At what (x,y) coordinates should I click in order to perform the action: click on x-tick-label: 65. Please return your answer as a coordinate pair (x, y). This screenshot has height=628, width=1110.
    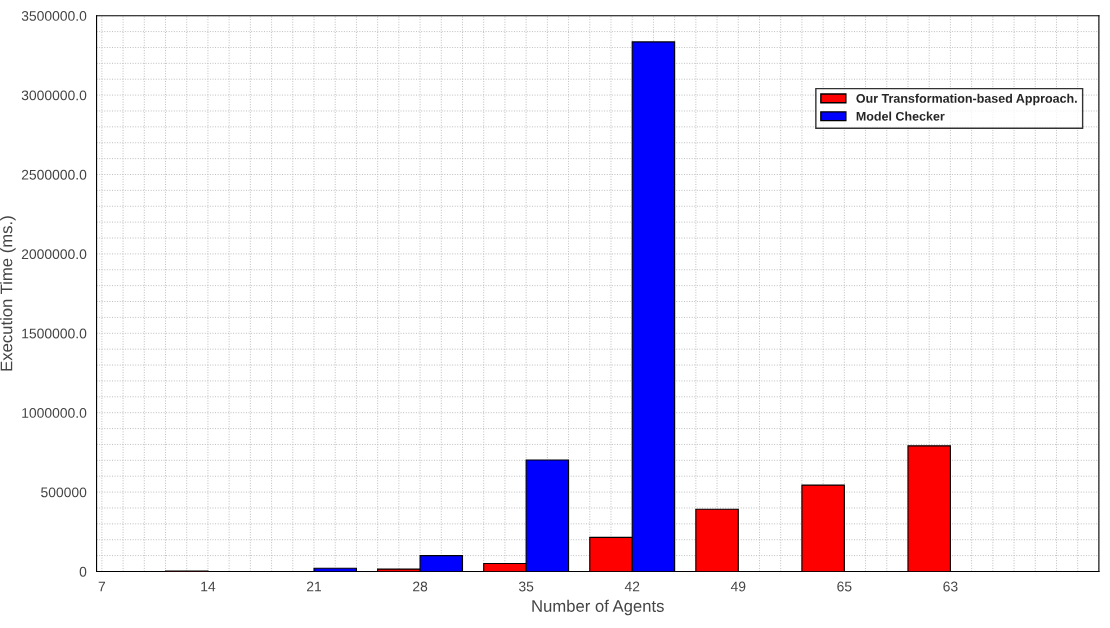
    Looking at the image, I should click on (844, 586).